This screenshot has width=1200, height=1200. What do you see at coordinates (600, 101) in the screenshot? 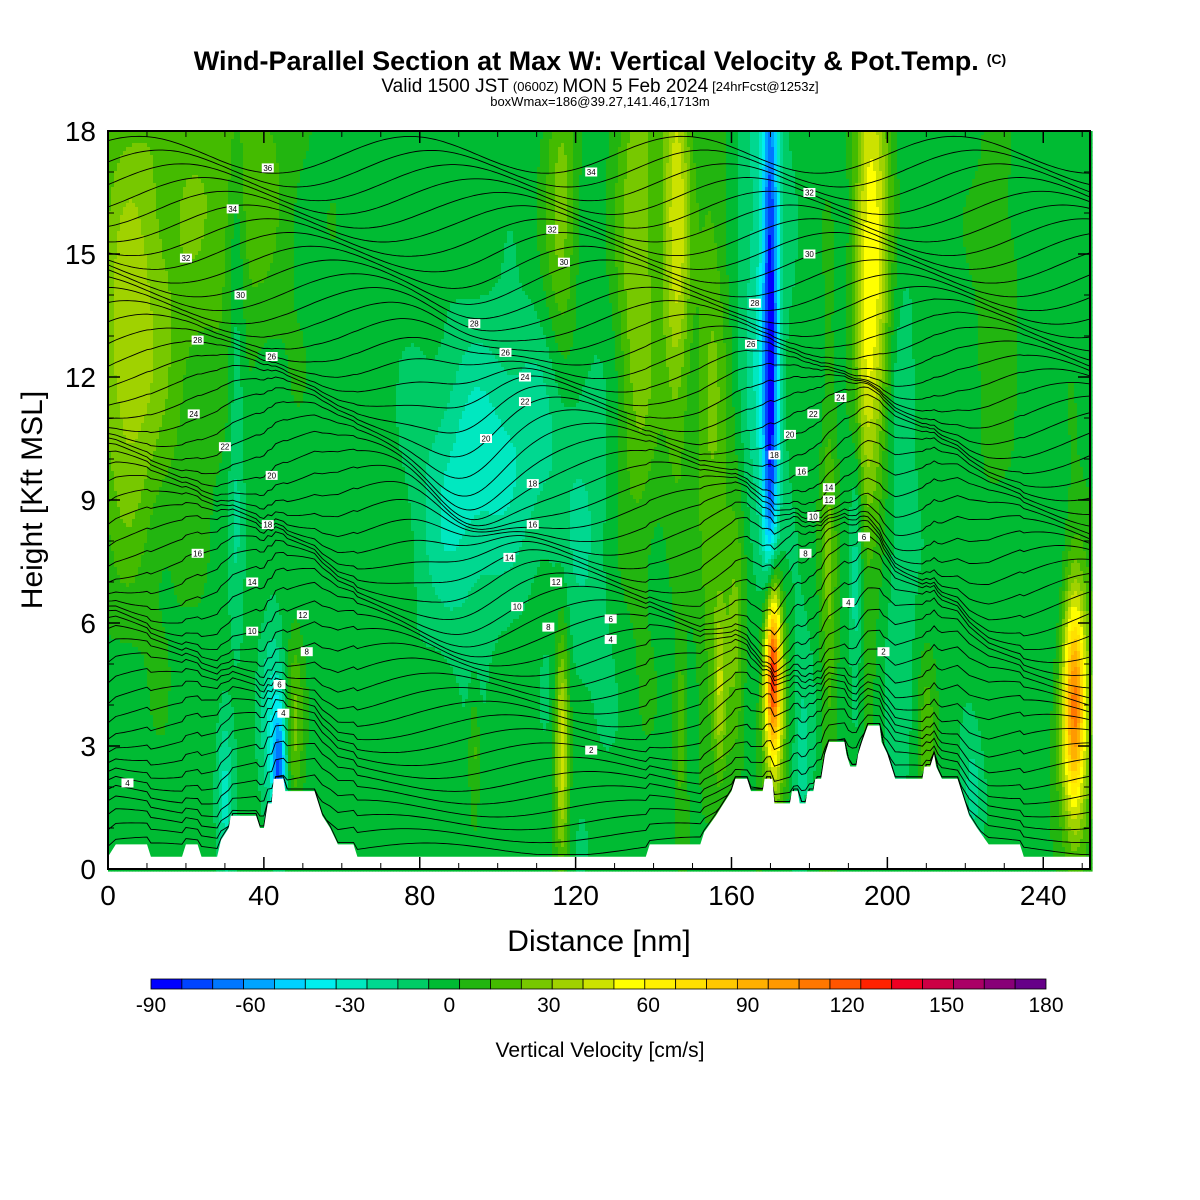
I see `chart-box-info: boxWmax=186@39.27,141.46,1713m` at bounding box center [600, 101].